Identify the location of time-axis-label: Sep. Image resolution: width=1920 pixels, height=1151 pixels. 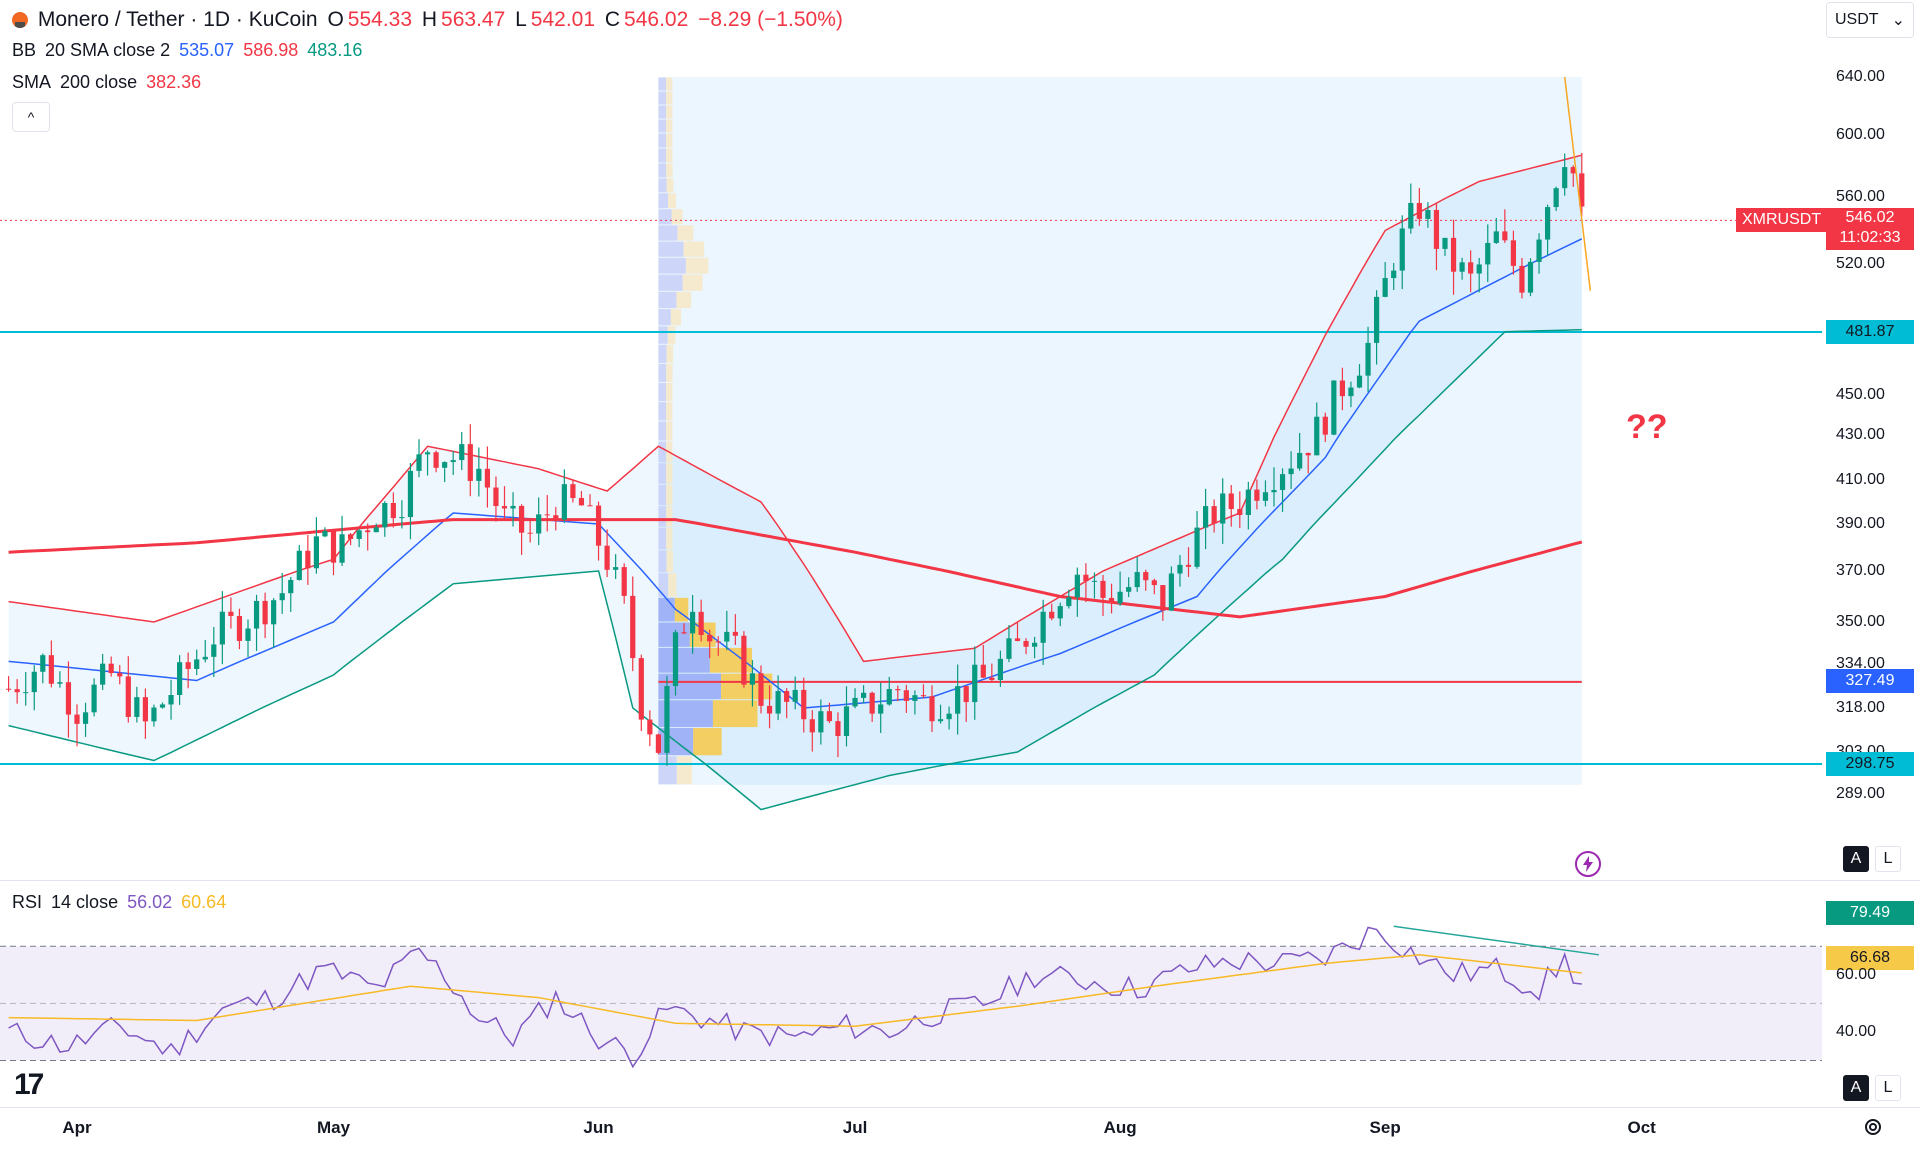
(1385, 1127).